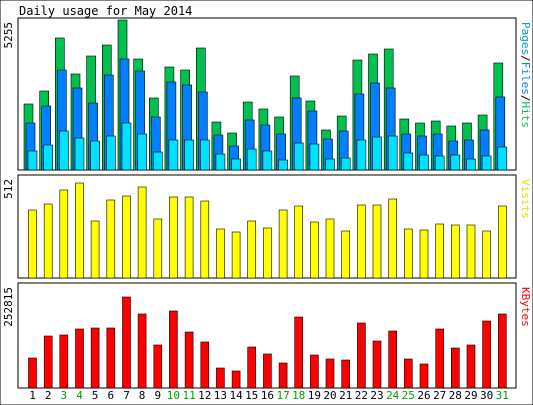 The image size is (533, 405). Describe the element at coordinates (8, 35) in the screenshot. I see `y-max-label-hits: 5255` at that location.